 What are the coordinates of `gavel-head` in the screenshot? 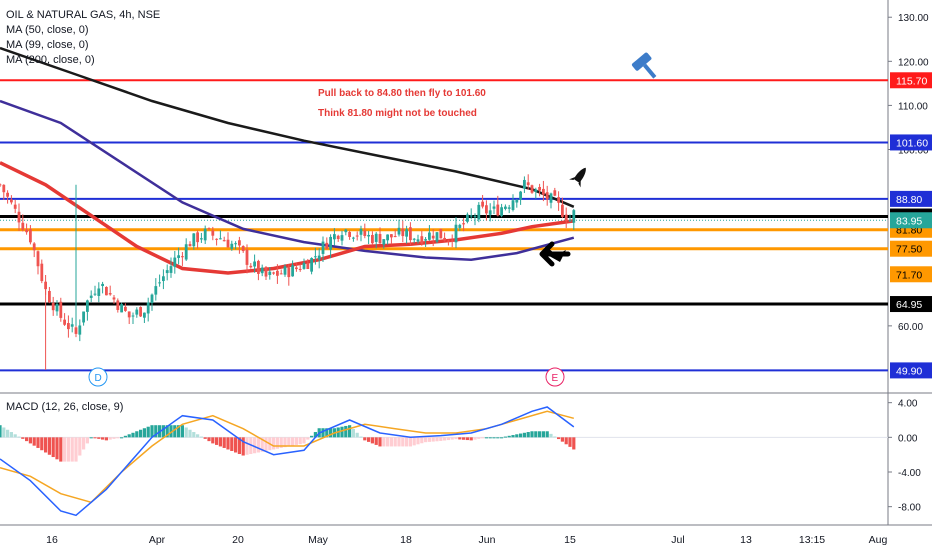 It's located at (641, 61).